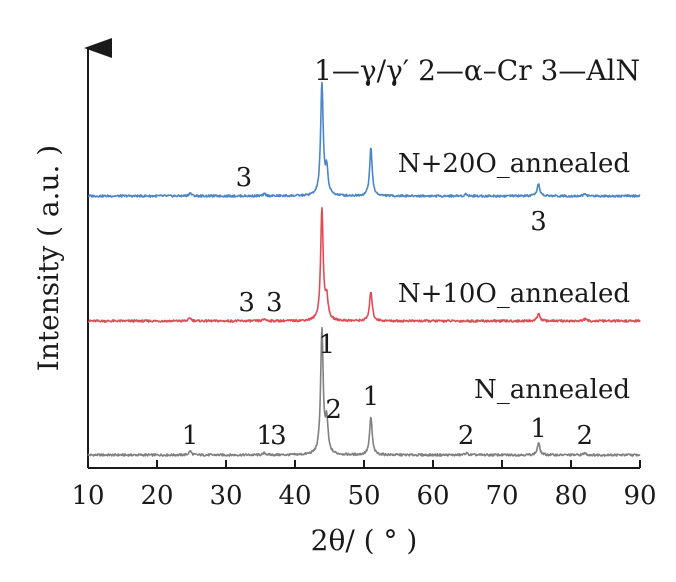 The image size is (676, 582). Describe the element at coordinates (87, 496) in the screenshot. I see `x-tick-label: 10` at that location.